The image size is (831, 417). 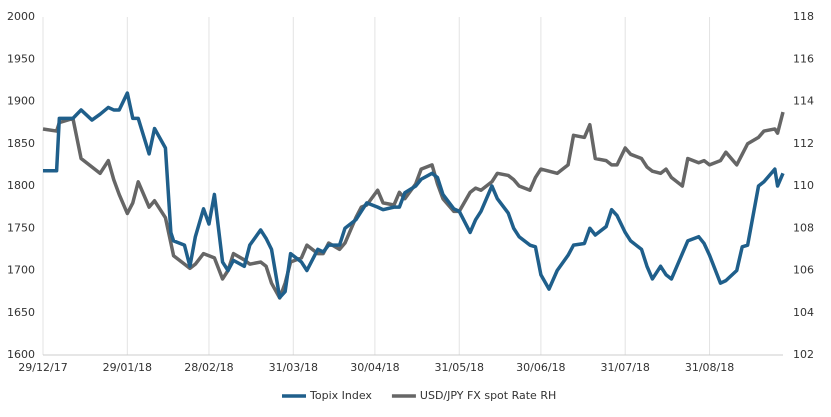 I want to click on y2-tick-label: 114, so click(x=803, y=101).